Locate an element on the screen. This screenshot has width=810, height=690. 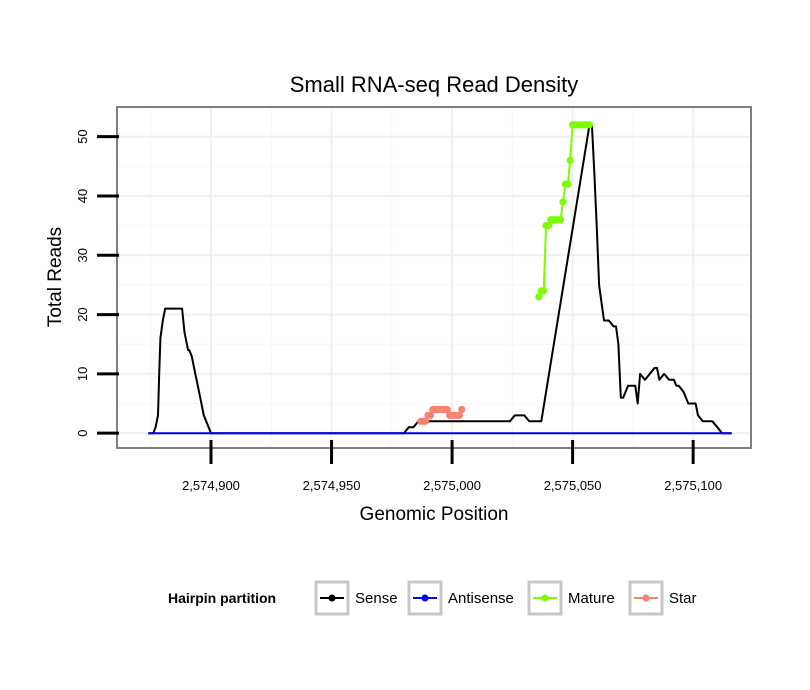
legend-label: Antisense is located at coordinates (481, 598).